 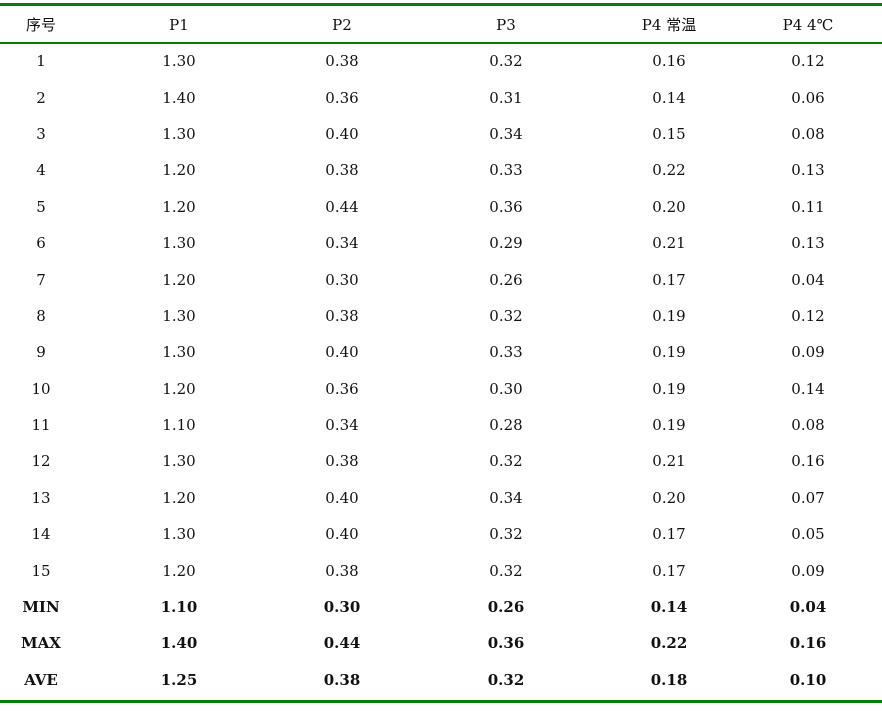 I want to click on column-header: 序号, so click(x=40, y=25).